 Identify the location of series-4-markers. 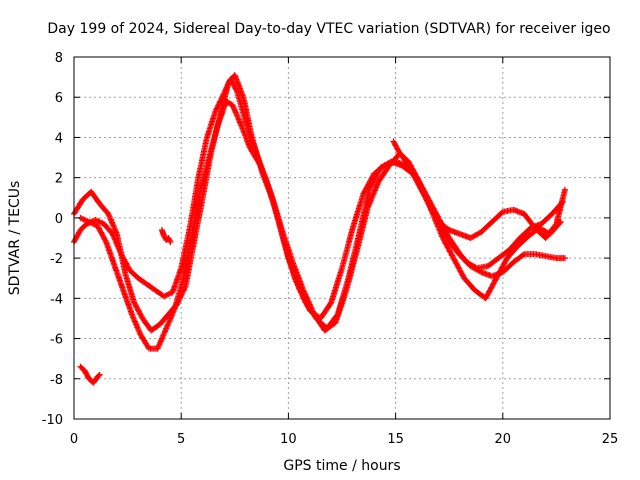
(479, 209).